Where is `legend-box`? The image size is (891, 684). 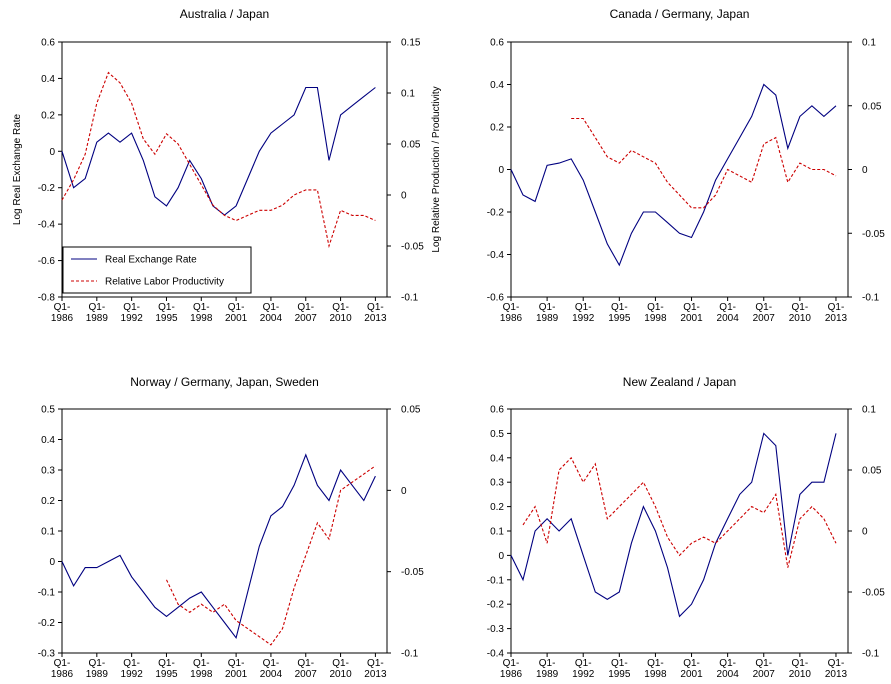
legend-box is located at coordinates (157, 270).